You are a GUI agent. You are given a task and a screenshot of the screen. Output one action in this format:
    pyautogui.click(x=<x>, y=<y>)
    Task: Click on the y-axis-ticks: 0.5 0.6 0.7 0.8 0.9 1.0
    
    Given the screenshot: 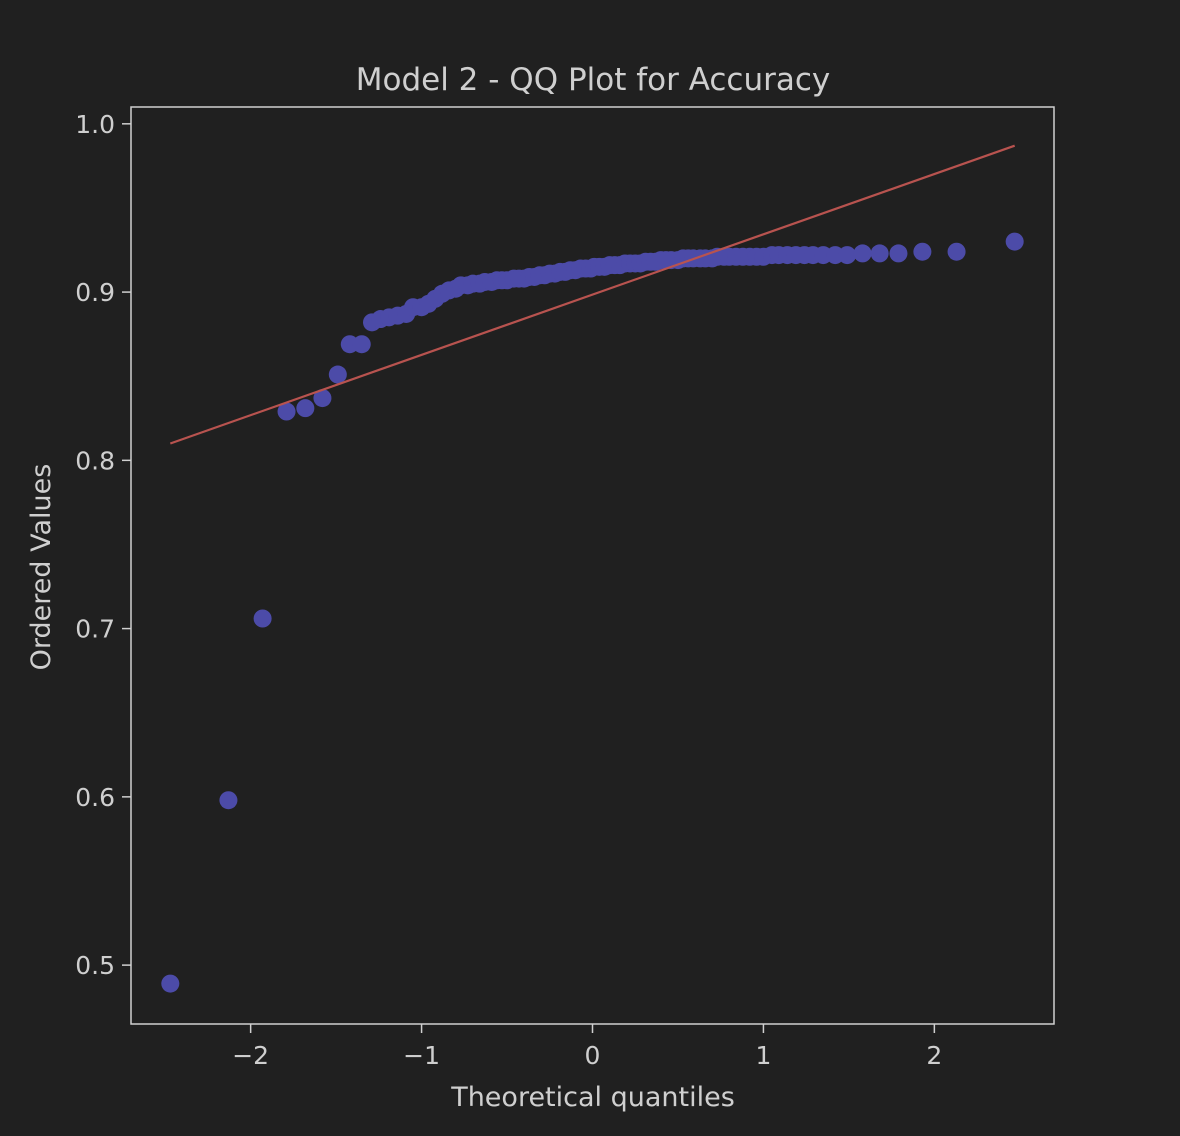 What is the action you would take?
    pyautogui.click(x=103, y=545)
    